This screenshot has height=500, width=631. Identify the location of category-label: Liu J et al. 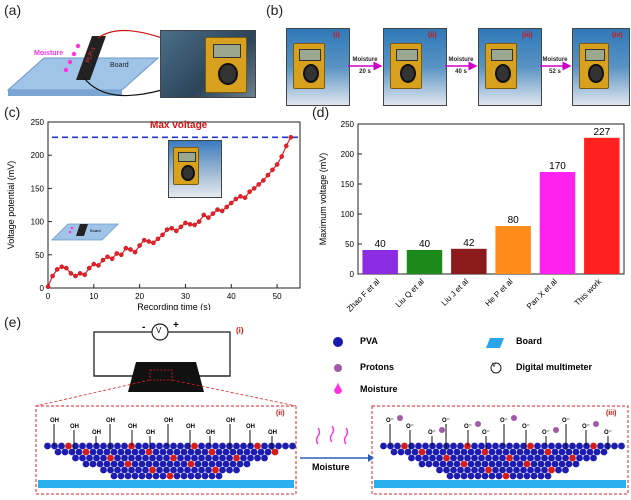
(455, 292).